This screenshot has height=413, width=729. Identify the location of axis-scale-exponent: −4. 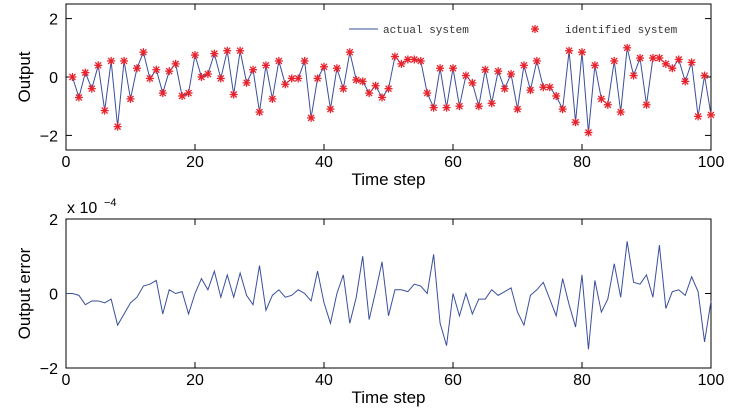
(110, 203).